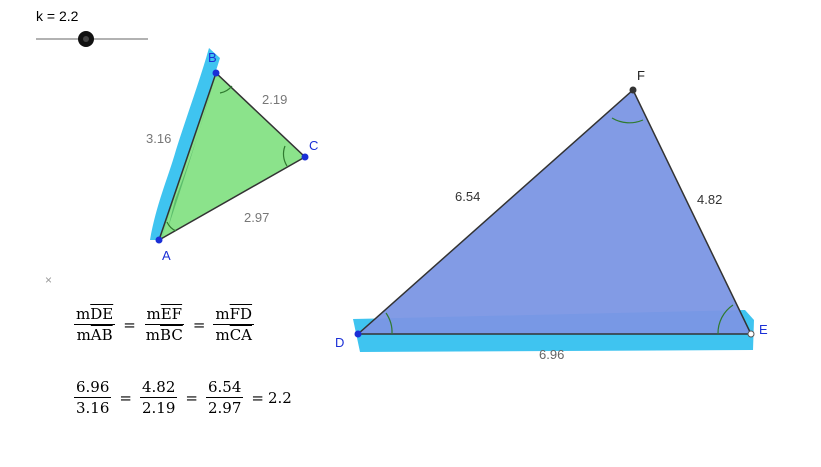  Describe the element at coordinates (212, 57) in the screenshot. I see `label-b: B` at that location.